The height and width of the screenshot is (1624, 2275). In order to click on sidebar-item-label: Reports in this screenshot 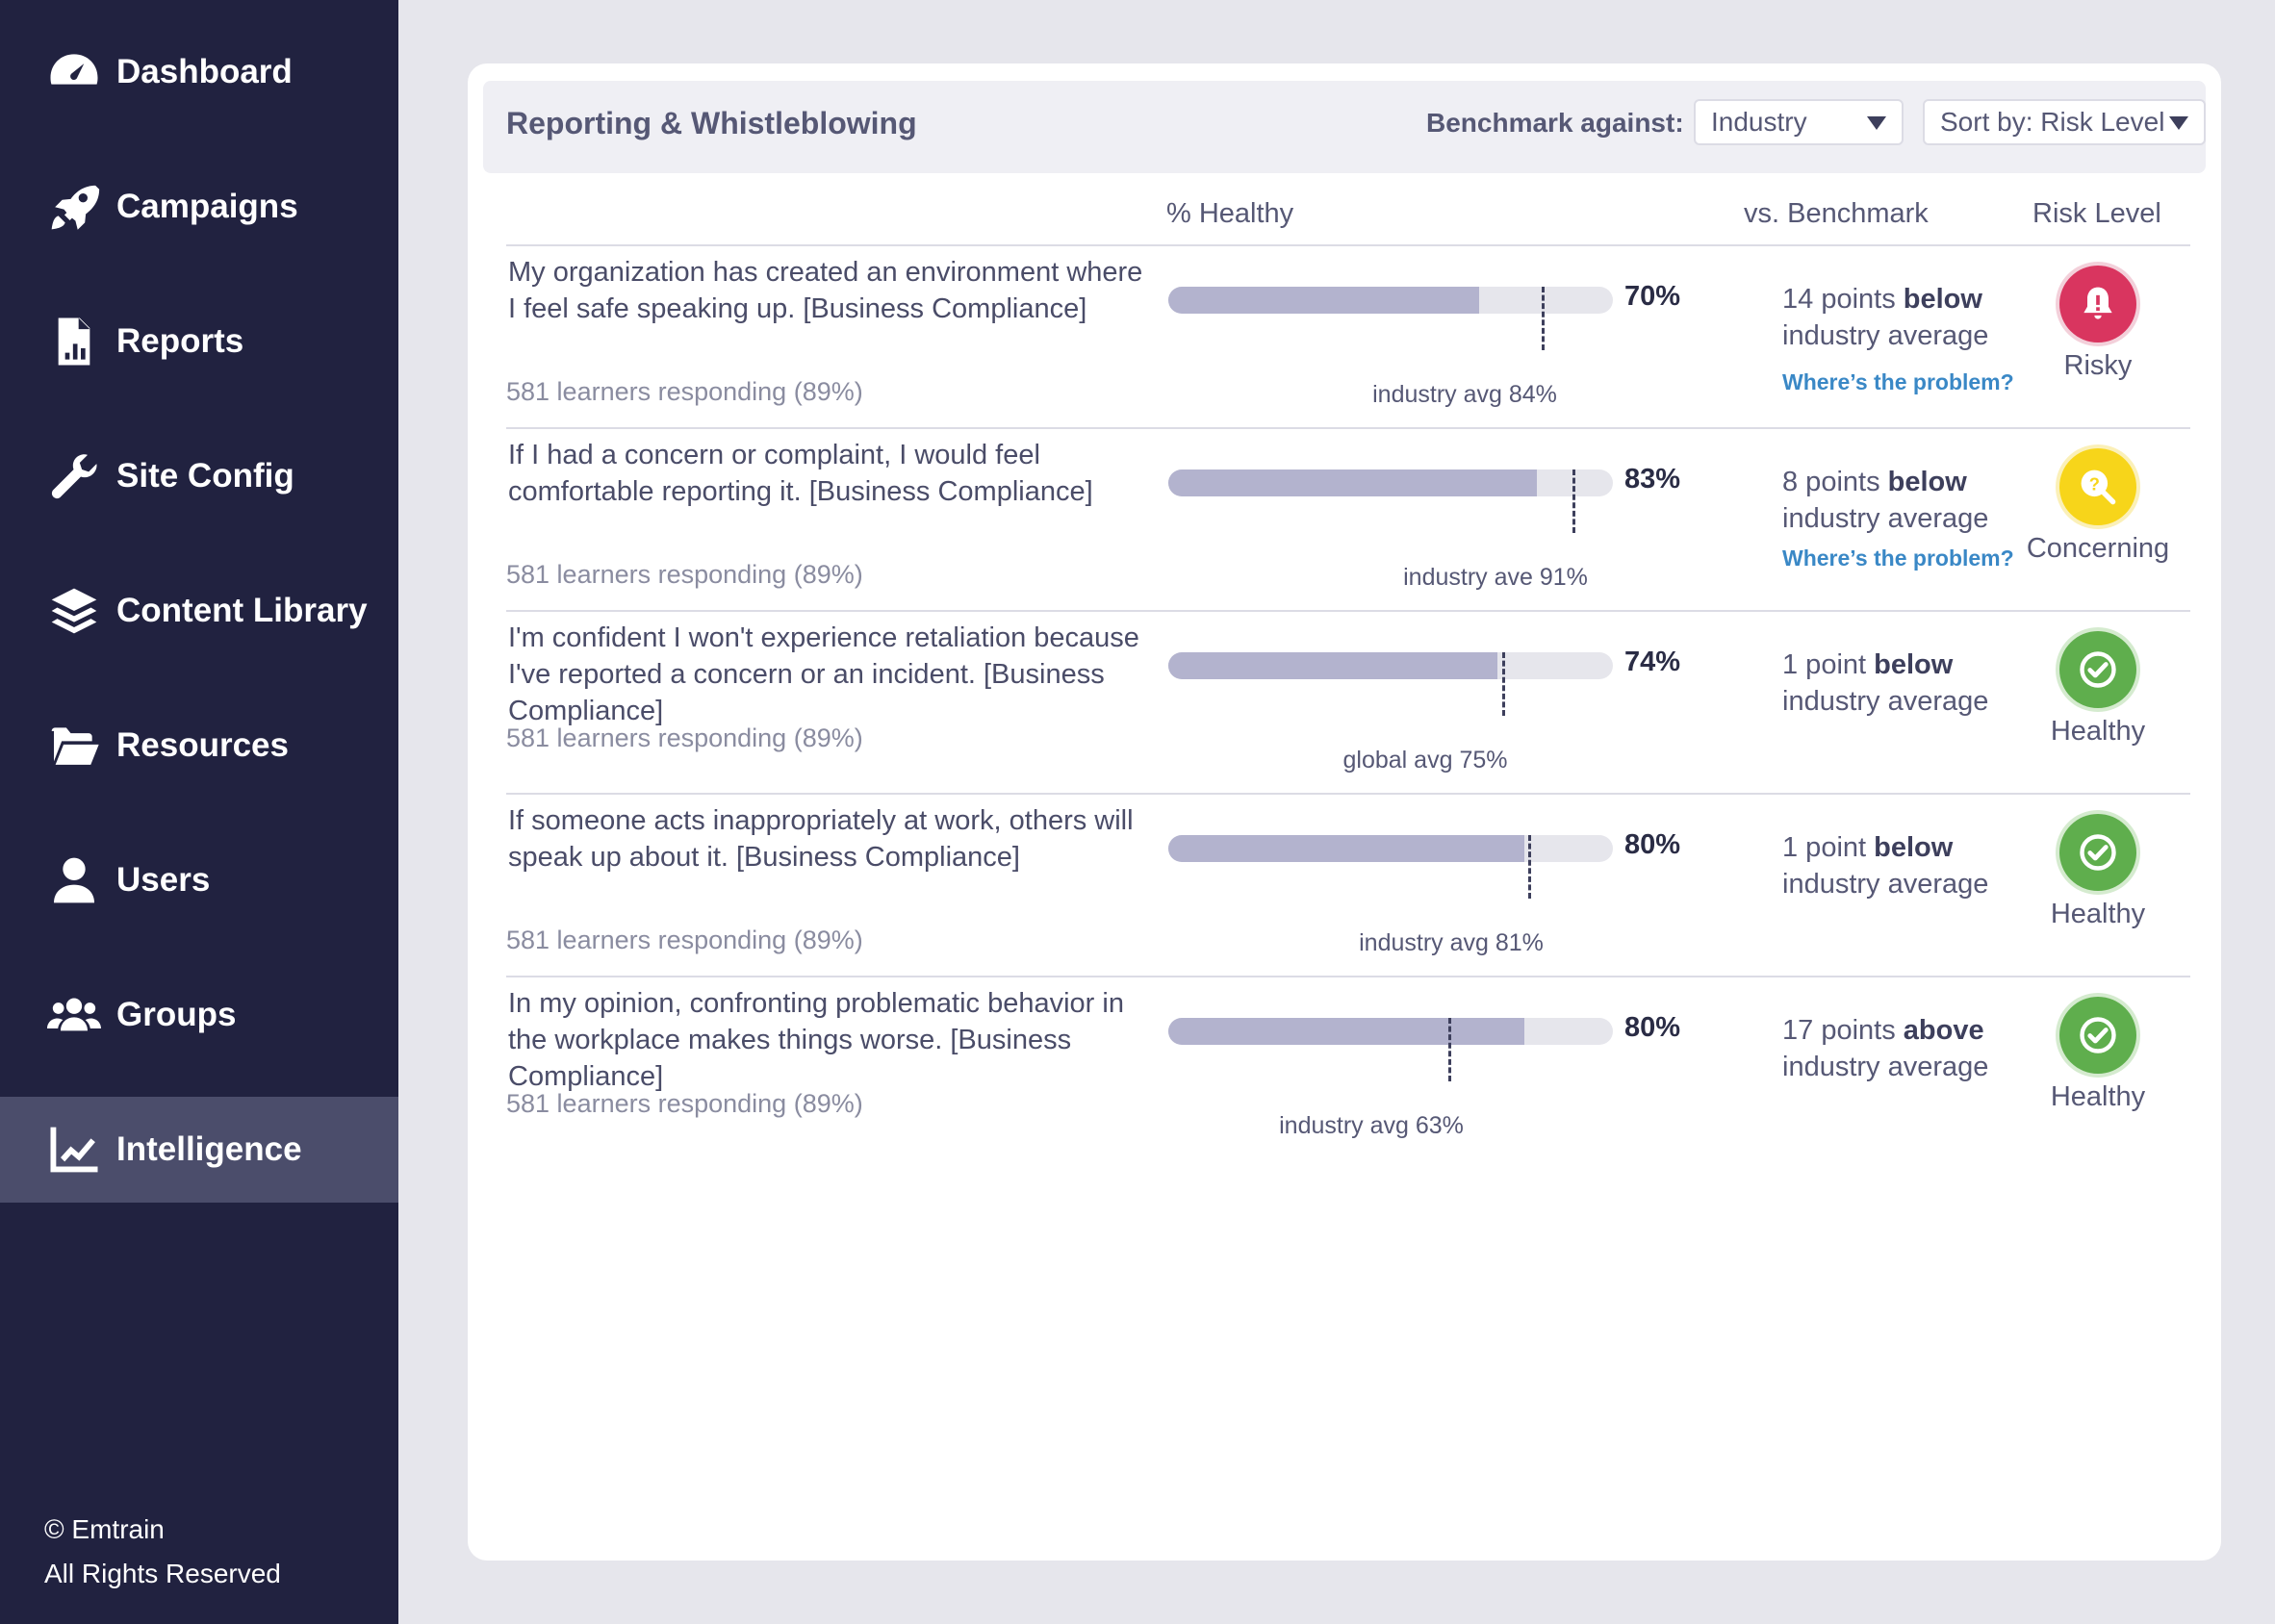, I will do `click(180, 341)`.